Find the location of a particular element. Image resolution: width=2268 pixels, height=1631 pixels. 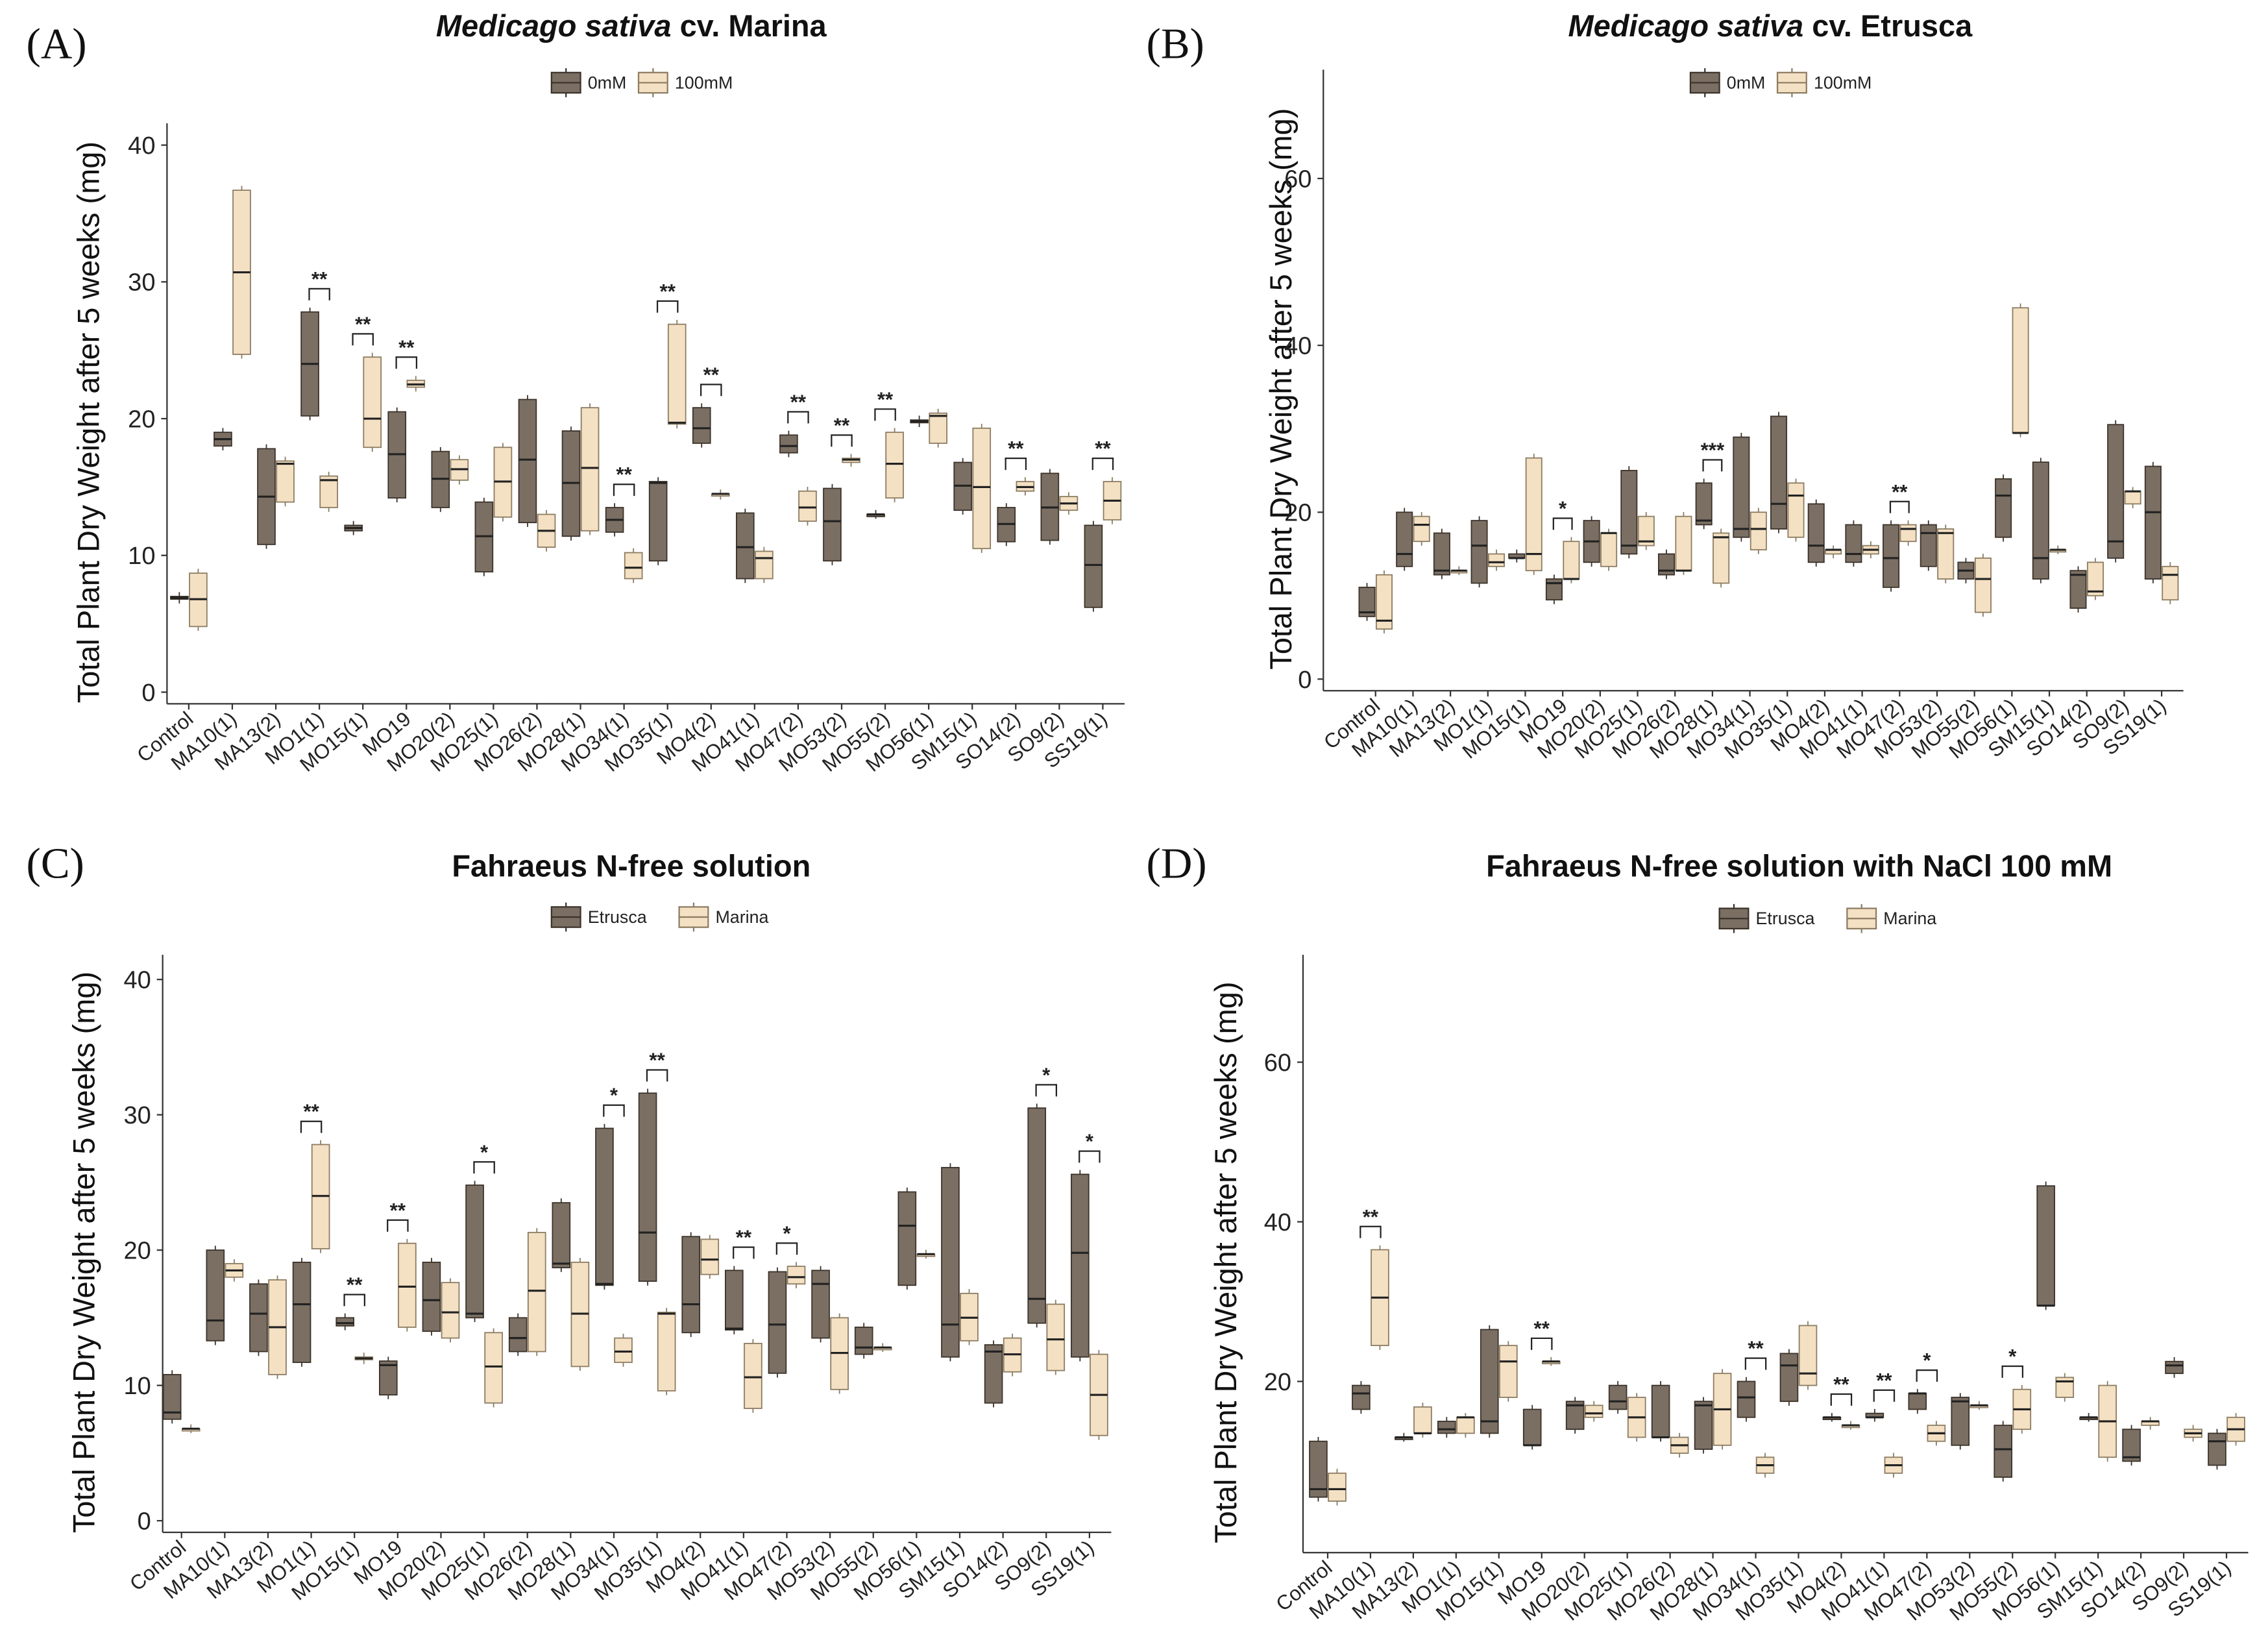

significance-MO34(1): ** is located at coordinates (624, 480).